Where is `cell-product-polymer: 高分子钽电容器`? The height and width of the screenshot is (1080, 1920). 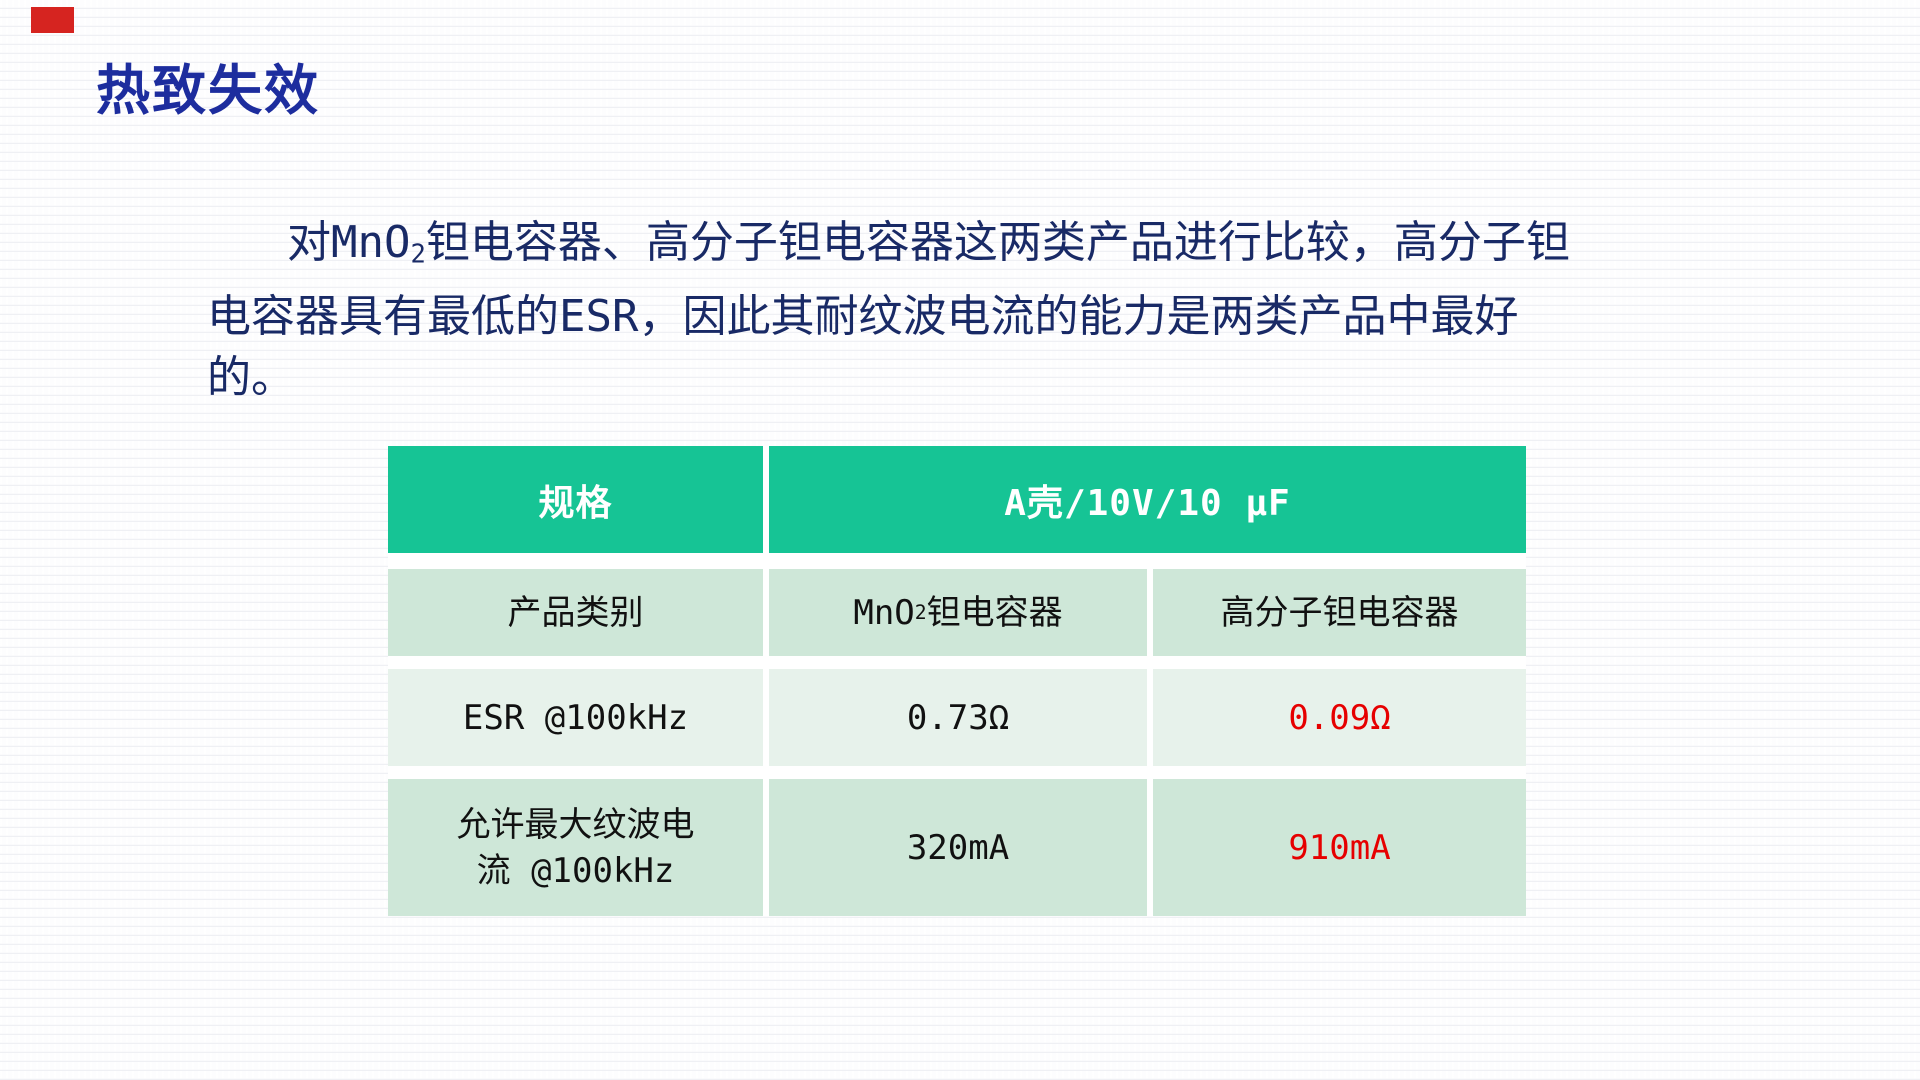
cell-product-polymer: 高分子钽电容器 is located at coordinates (1339, 612).